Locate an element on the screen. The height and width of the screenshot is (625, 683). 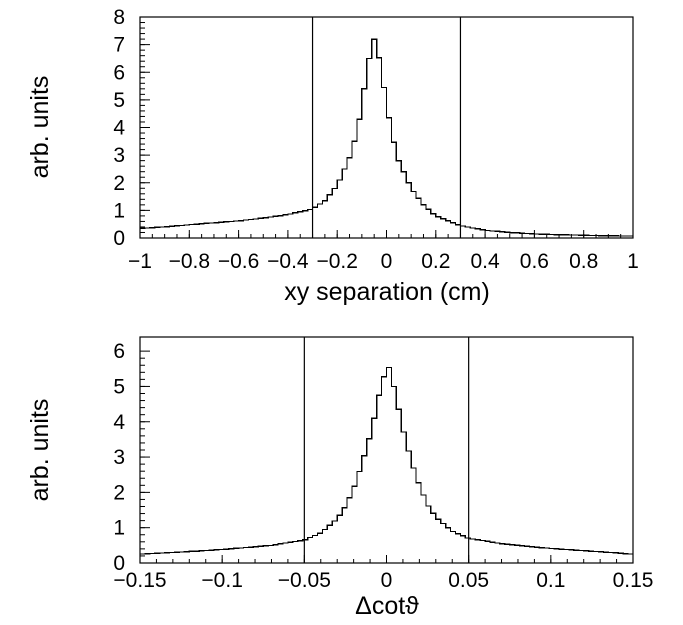
x-tick-label: −0.2 is located at coordinates (336, 261).